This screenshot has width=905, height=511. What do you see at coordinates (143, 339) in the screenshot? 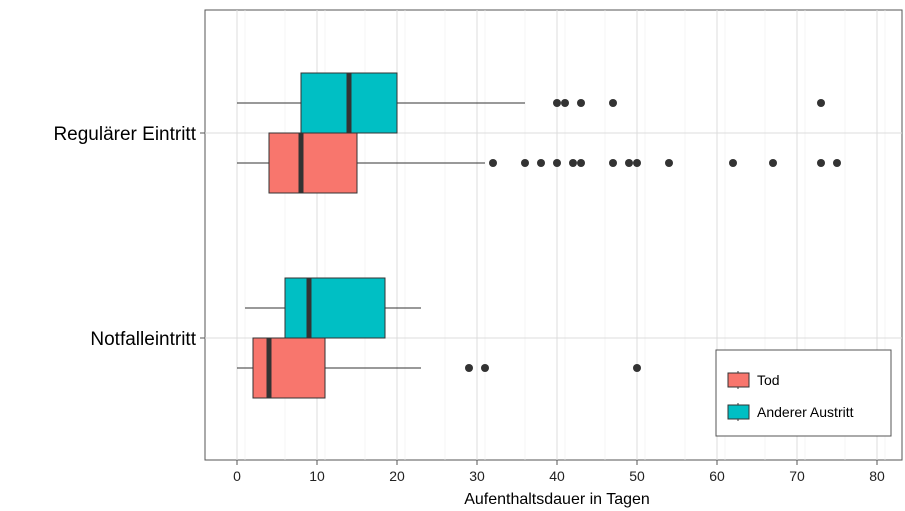
I see `category-label-notfalleintritt: Notfalleintritt` at bounding box center [143, 339].